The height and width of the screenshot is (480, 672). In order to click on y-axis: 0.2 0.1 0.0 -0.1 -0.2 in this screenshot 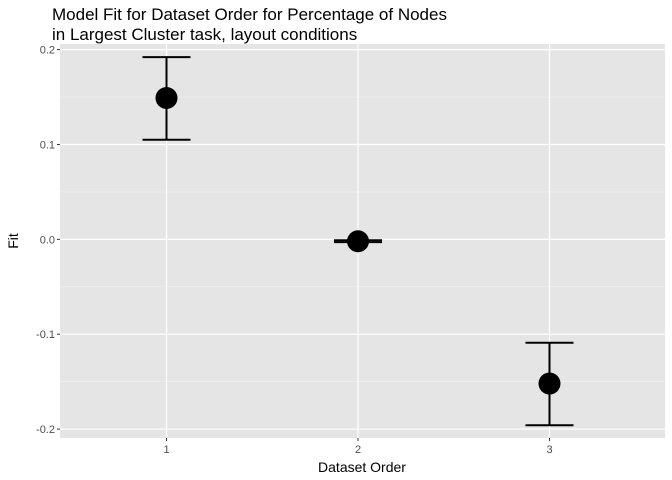, I will do `click(48, 240)`.